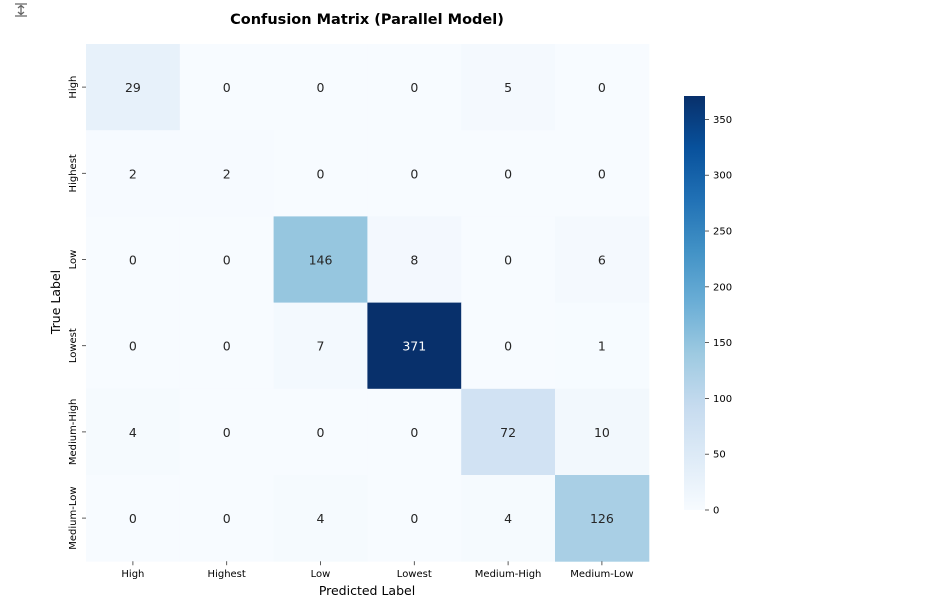 The height and width of the screenshot is (615, 942). I want to click on expand-output-icon, so click(21, 10).